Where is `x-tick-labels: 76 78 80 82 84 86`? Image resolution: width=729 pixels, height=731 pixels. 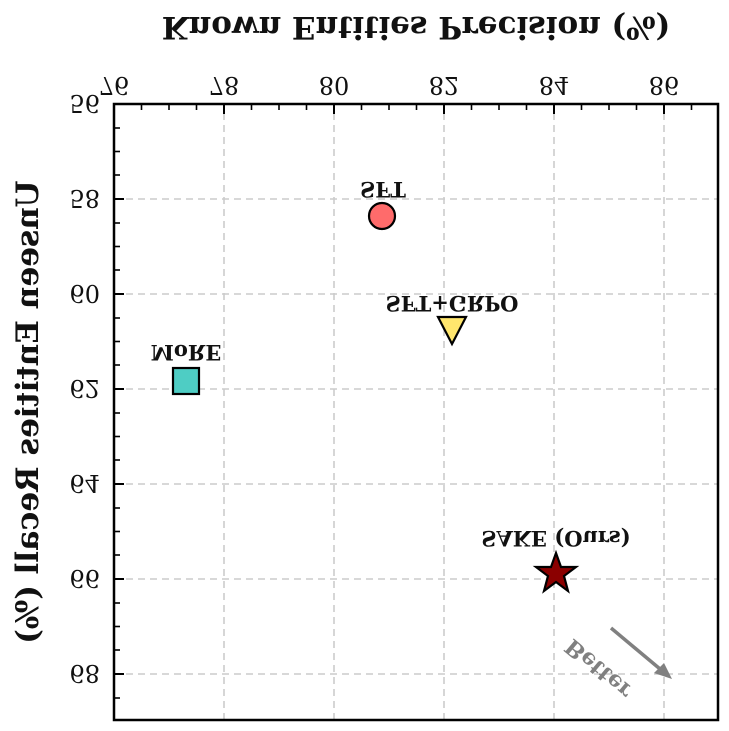 x-tick-labels: 76 78 80 82 84 86 is located at coordinates (389, 85).